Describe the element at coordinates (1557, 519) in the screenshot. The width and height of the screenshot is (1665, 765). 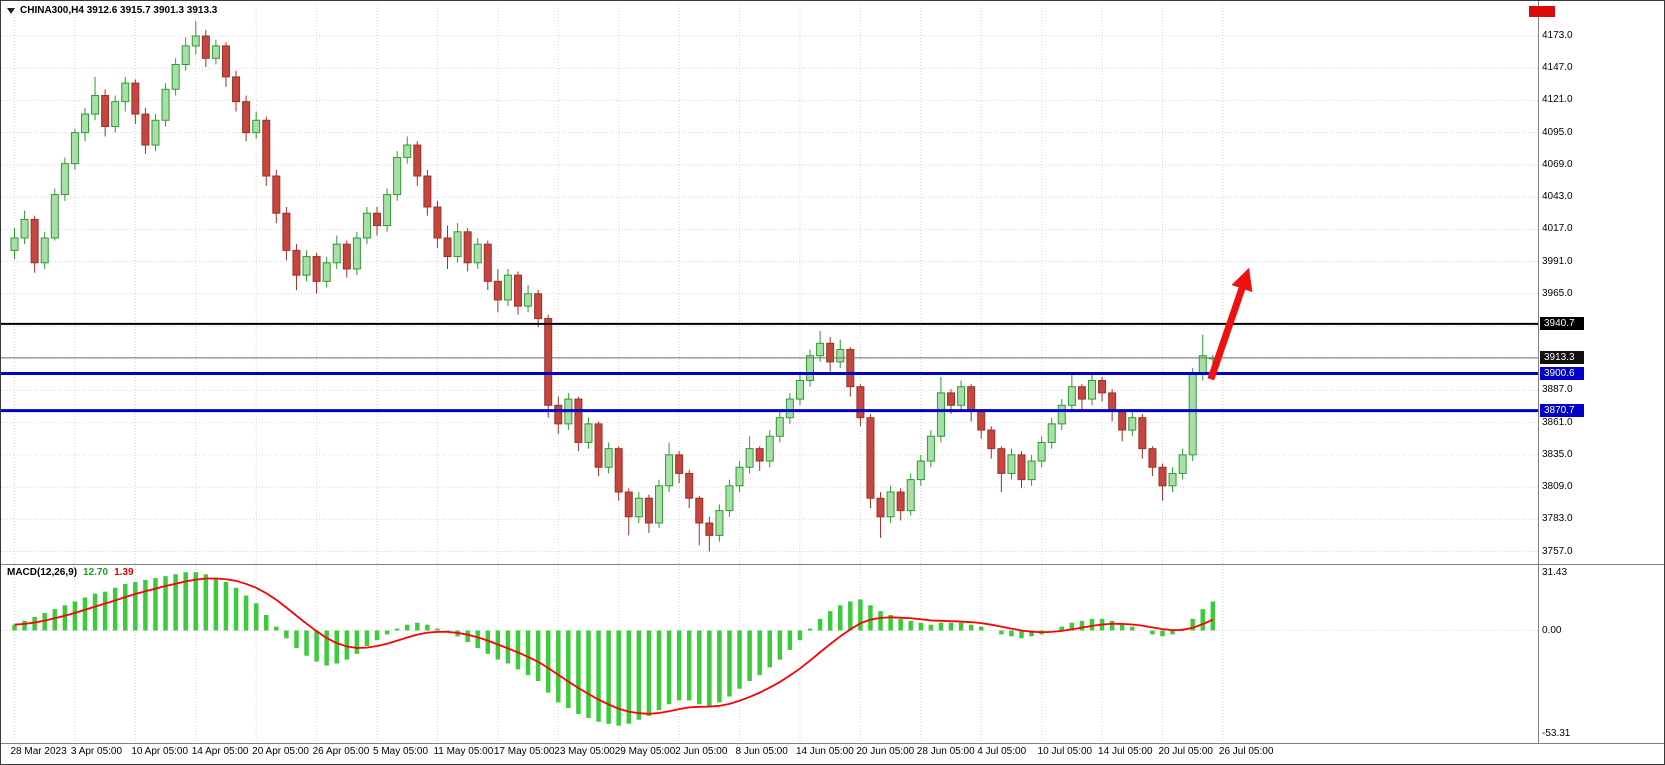
I see `price-axis-tick: 3783.0` at that location.